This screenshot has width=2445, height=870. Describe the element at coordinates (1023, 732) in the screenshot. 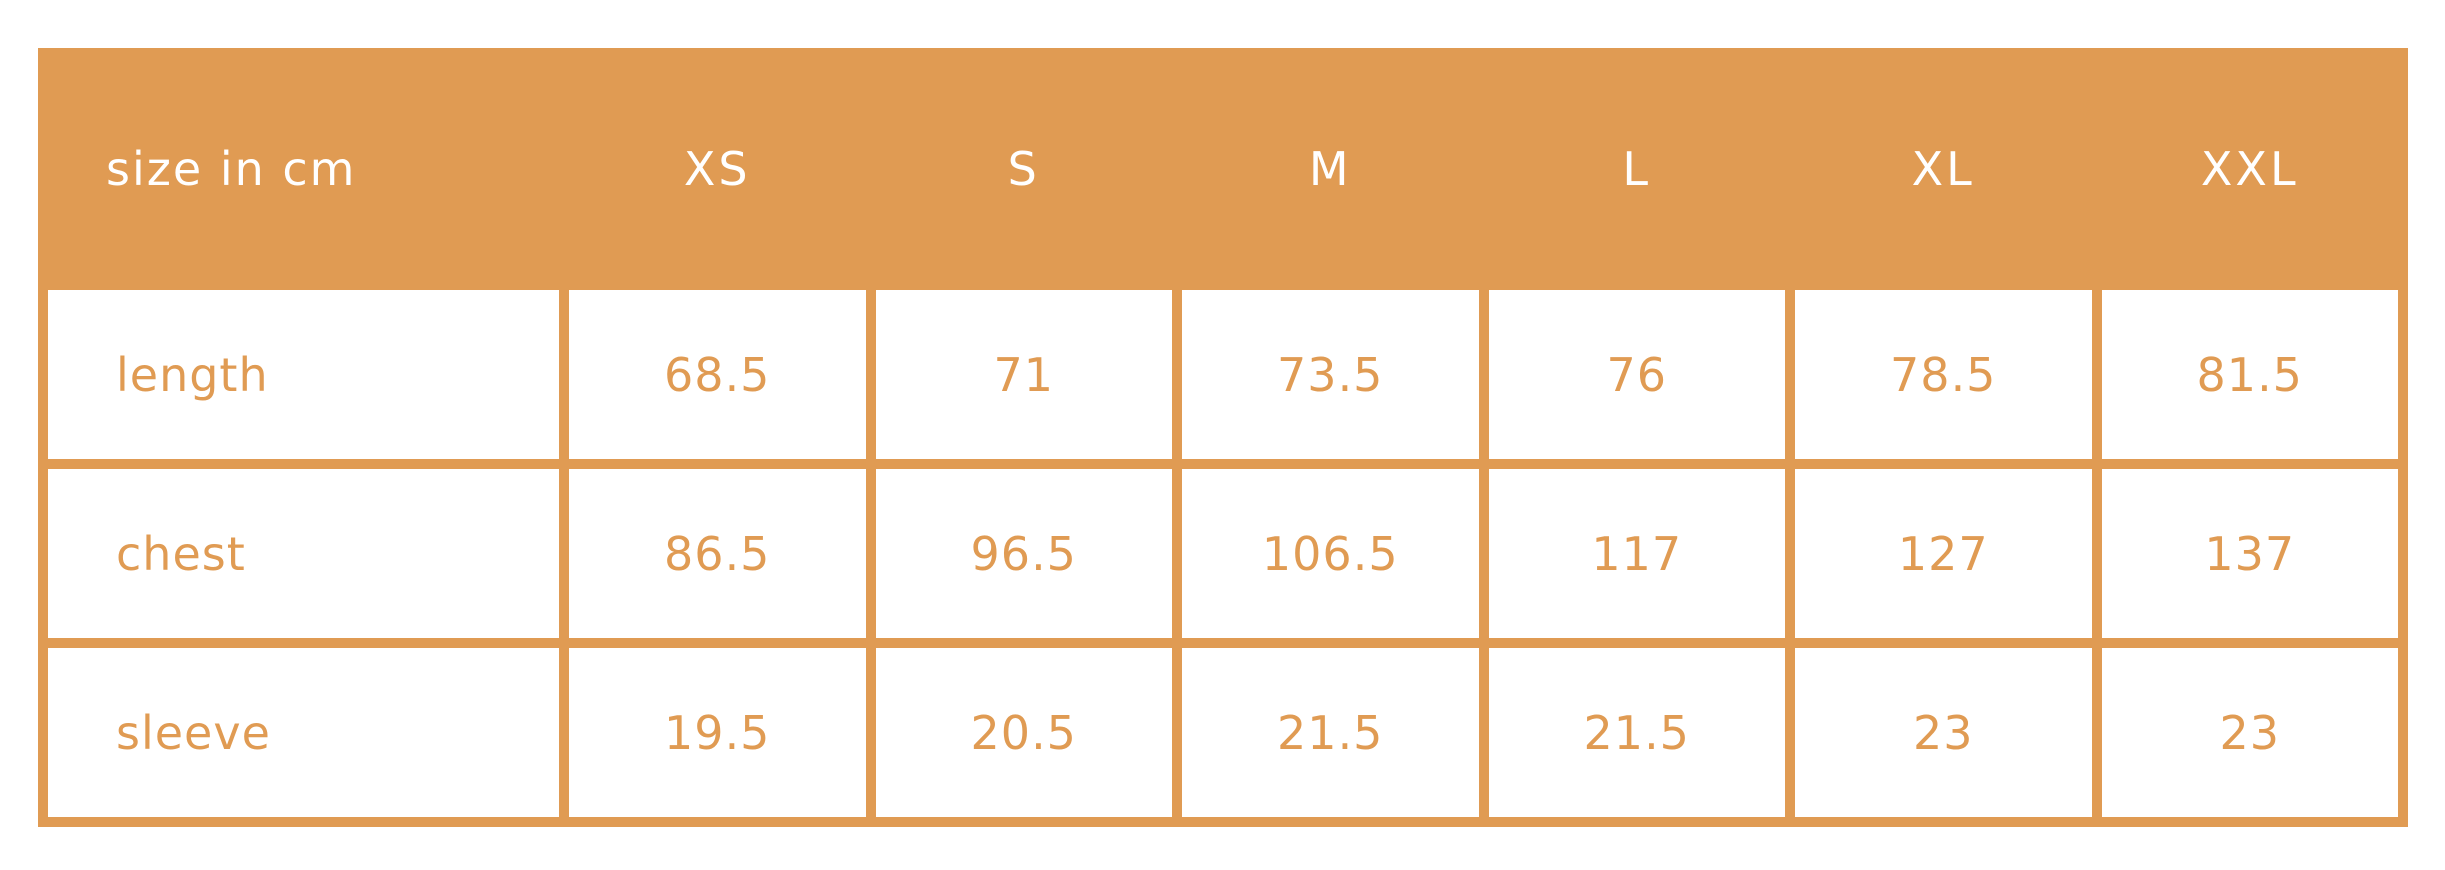

I see `table-cell: 20.5` at that location.